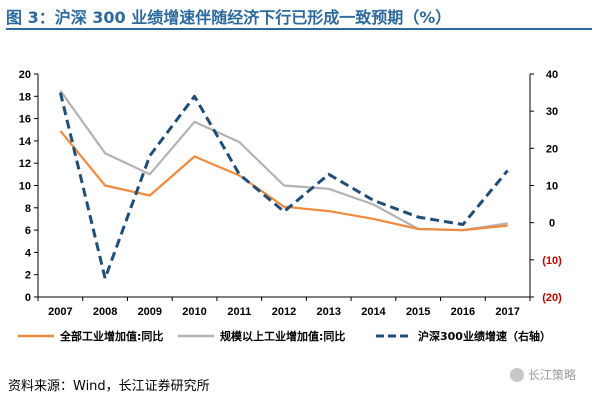 The width and height of the screenshot is (600, 400). What do you see at coordinates (111, 336) in the screenshot?
I see `legend-label: 全部工业增加值:同比` at bounding box center [111, 336].